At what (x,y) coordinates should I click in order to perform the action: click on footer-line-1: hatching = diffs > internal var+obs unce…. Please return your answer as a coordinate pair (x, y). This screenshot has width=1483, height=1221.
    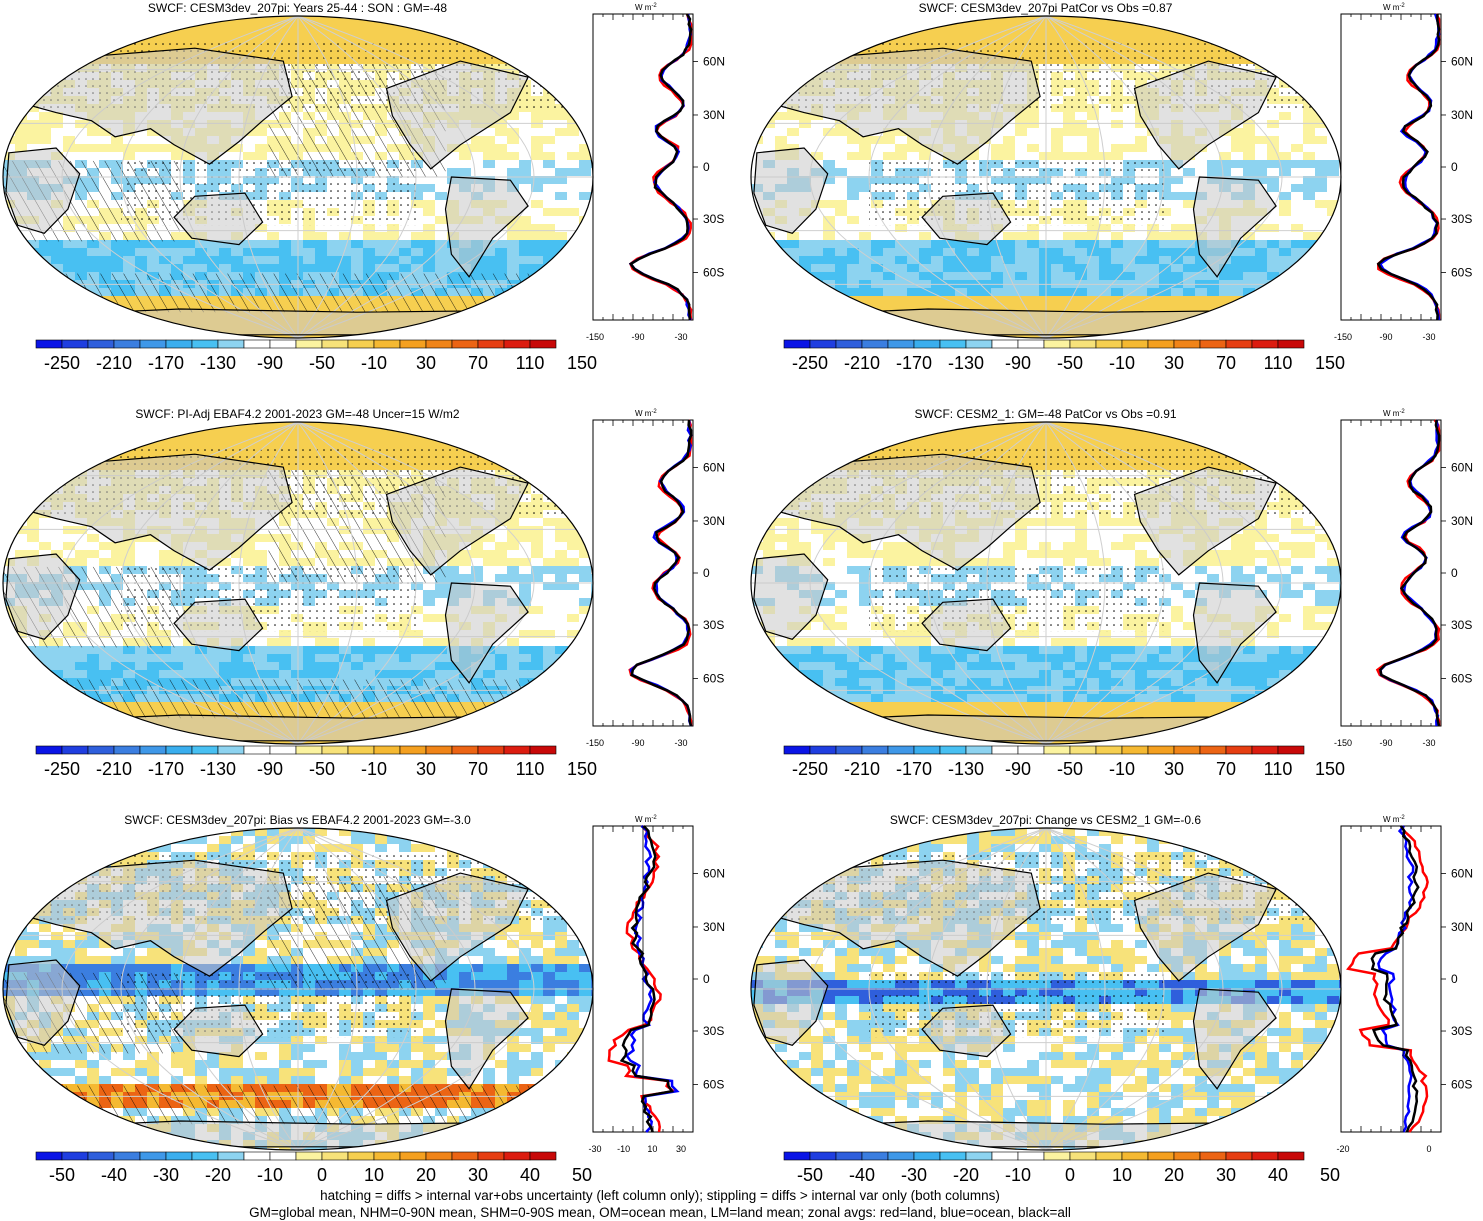
    Looking at the image, I should click on (660, 1195).